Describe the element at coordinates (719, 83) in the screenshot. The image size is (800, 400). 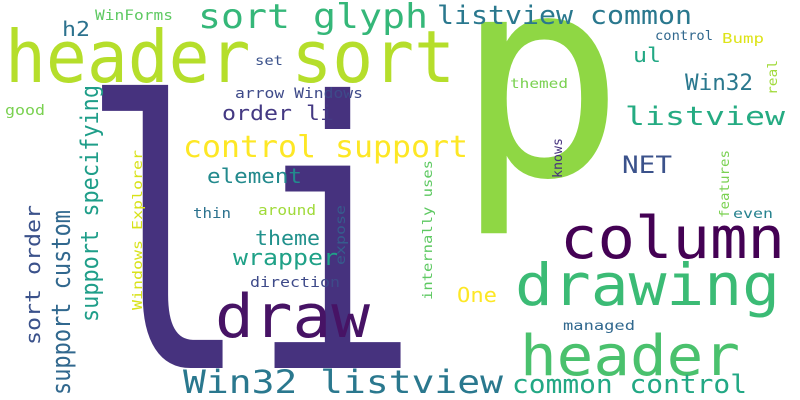
I see `word: Win32` at that location.